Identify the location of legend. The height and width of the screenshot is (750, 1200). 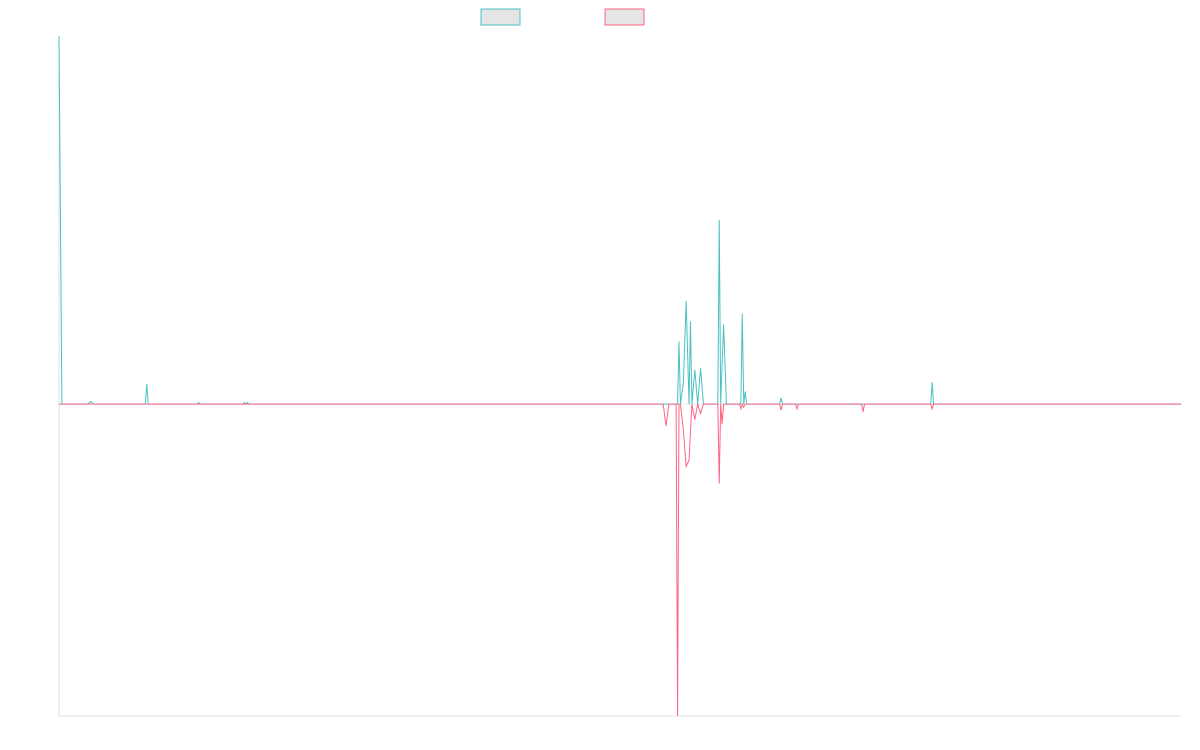
(562, 17).